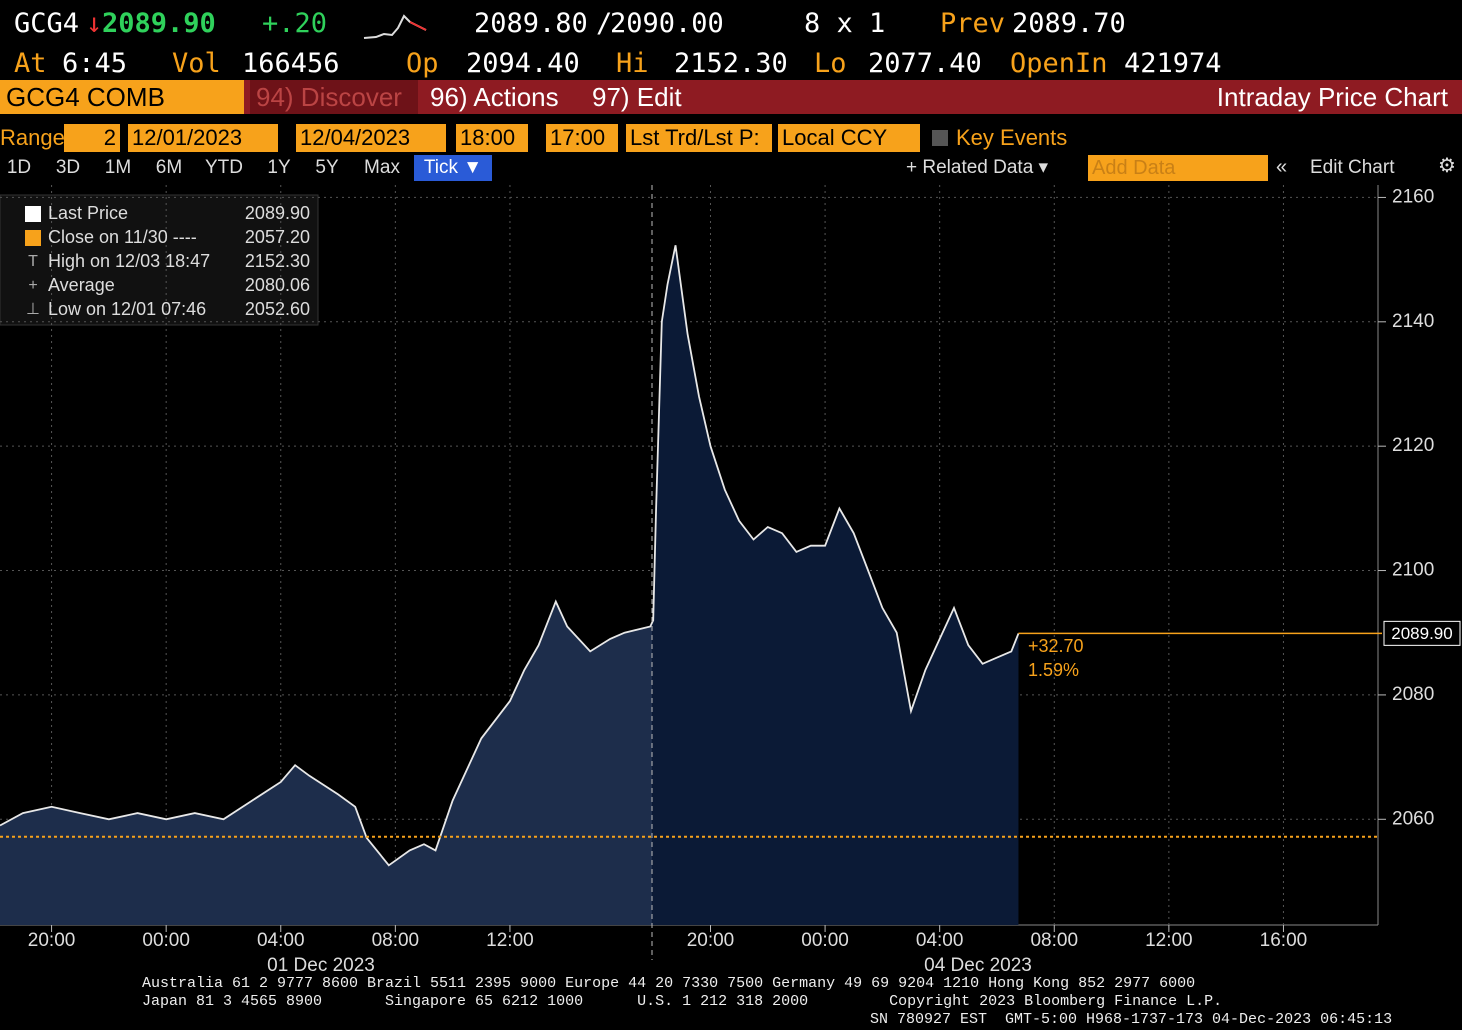 This screenshot has height=1030, width=1462. I want to click on period-tab: 5Y, so click(327, 167).